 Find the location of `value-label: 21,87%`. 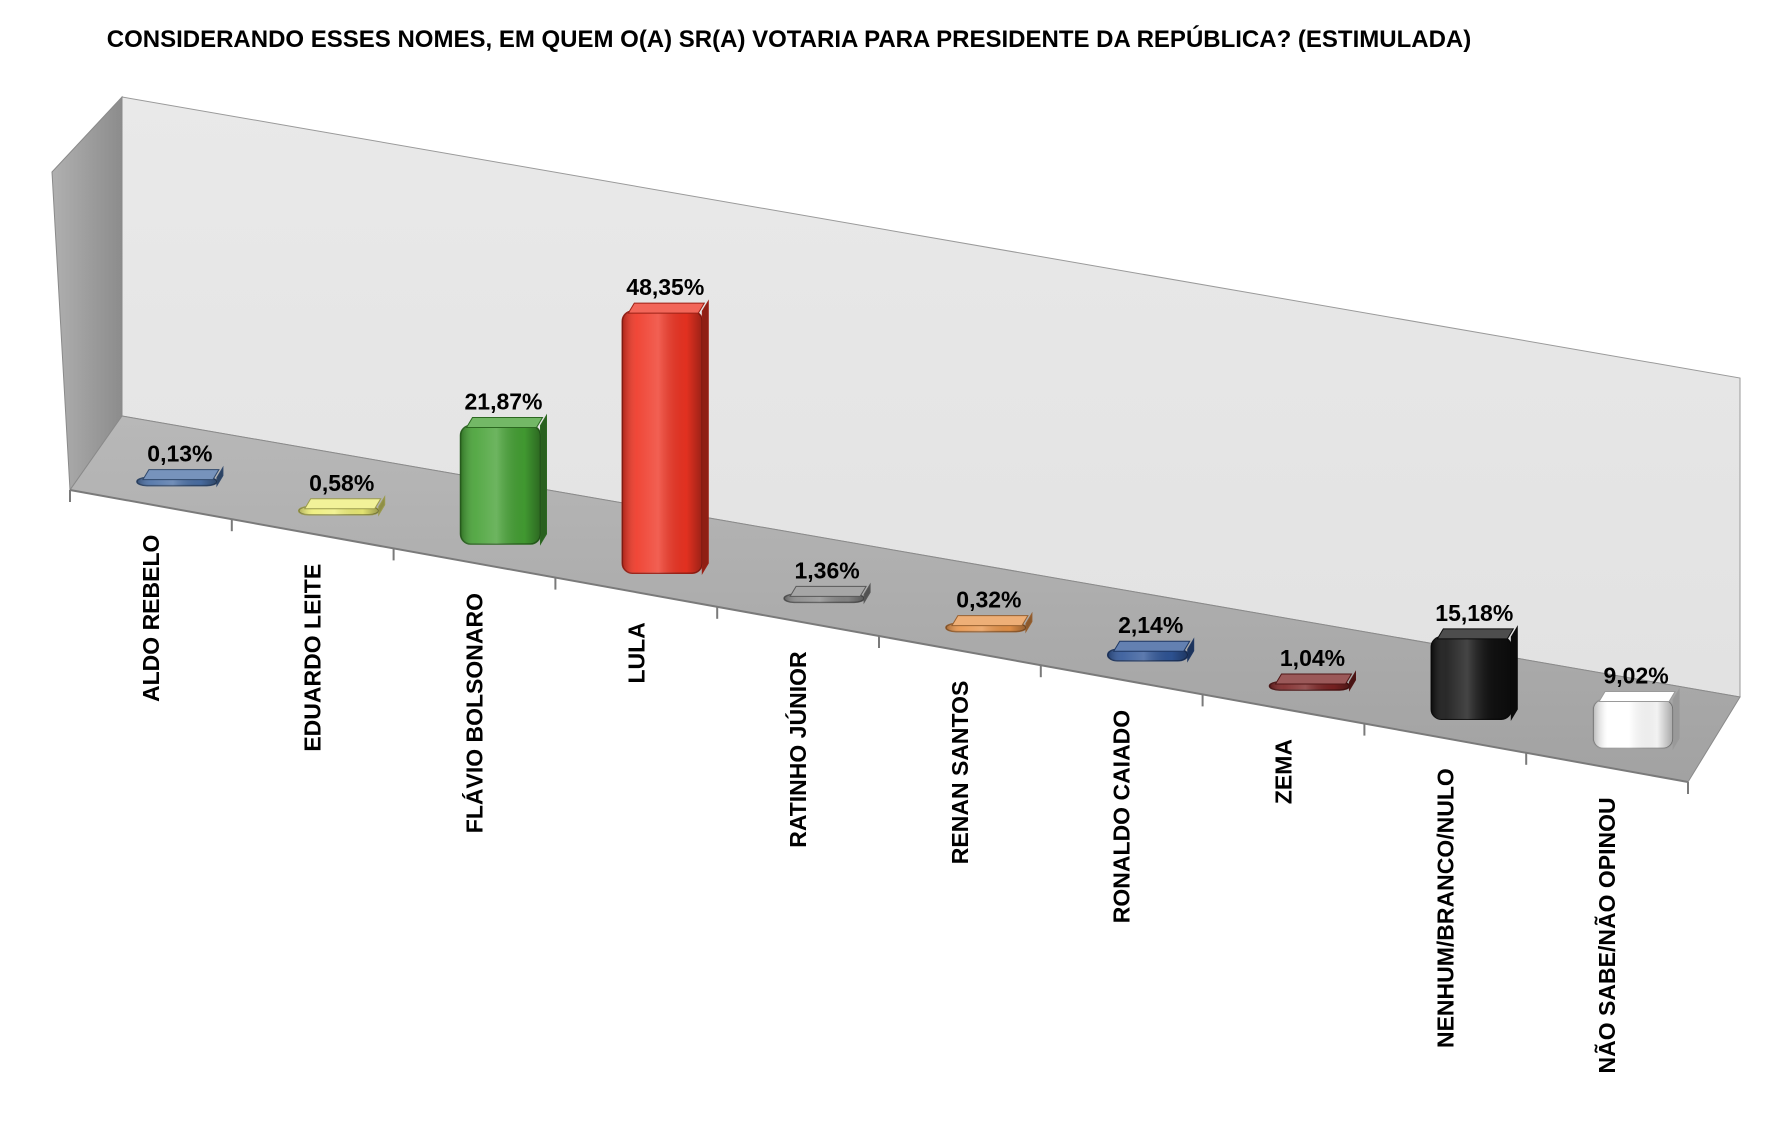

value-label: 21,87% is located at coordinates (503, 401).